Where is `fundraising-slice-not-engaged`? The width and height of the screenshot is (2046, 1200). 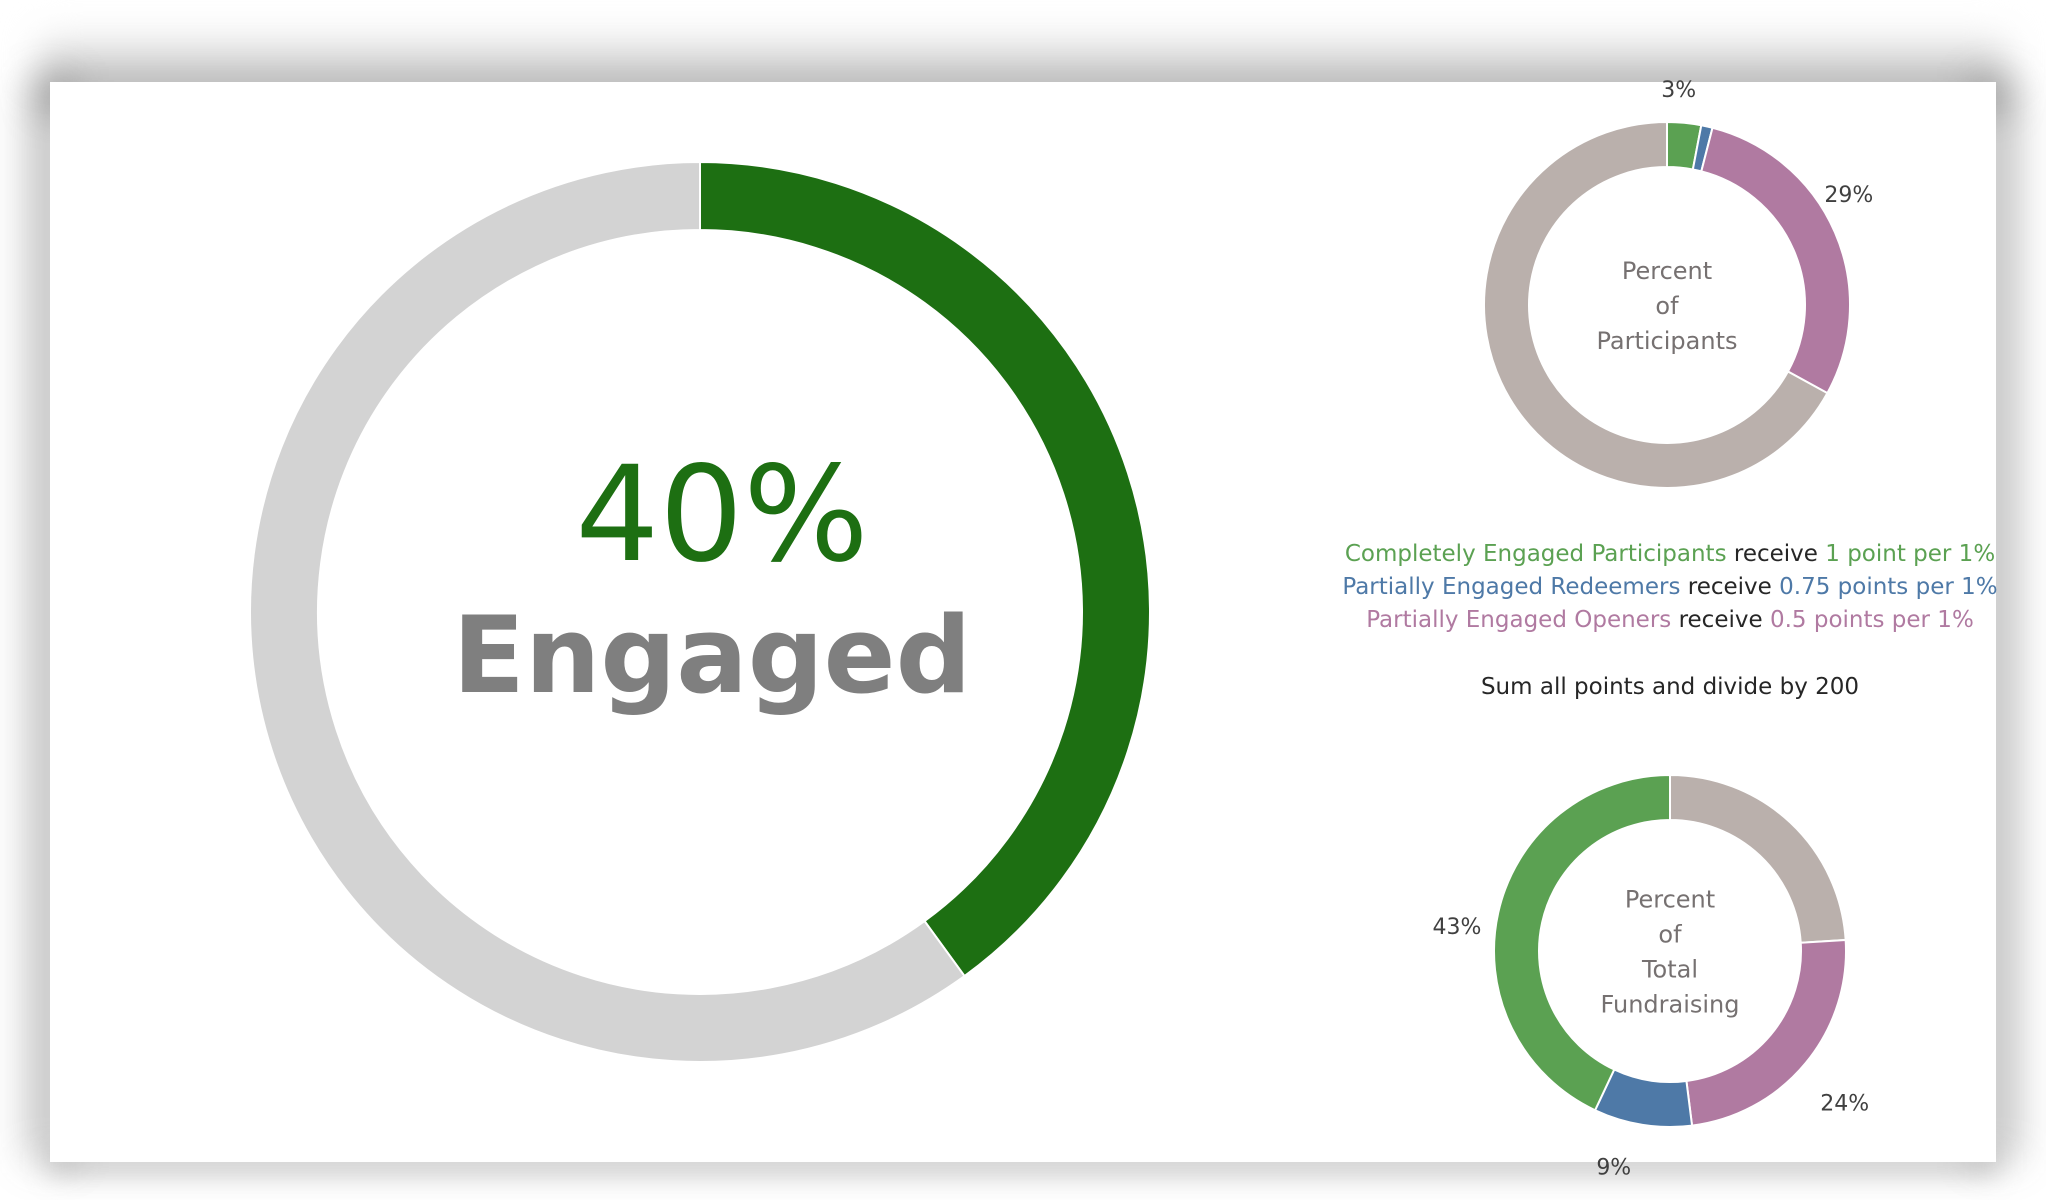 fundraising-slice-not-engaged is located at coordinates (1758, 858).